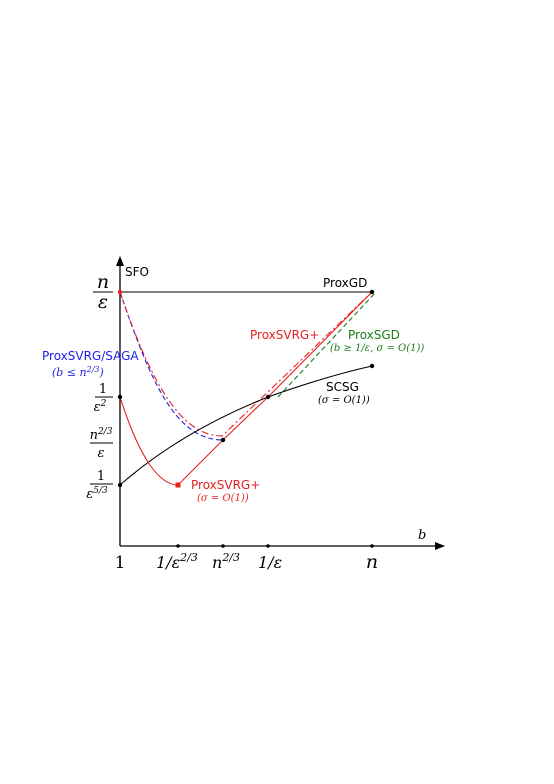  I want to click on label-scsg-condition: (σ = O(1)), so click(344, 400).